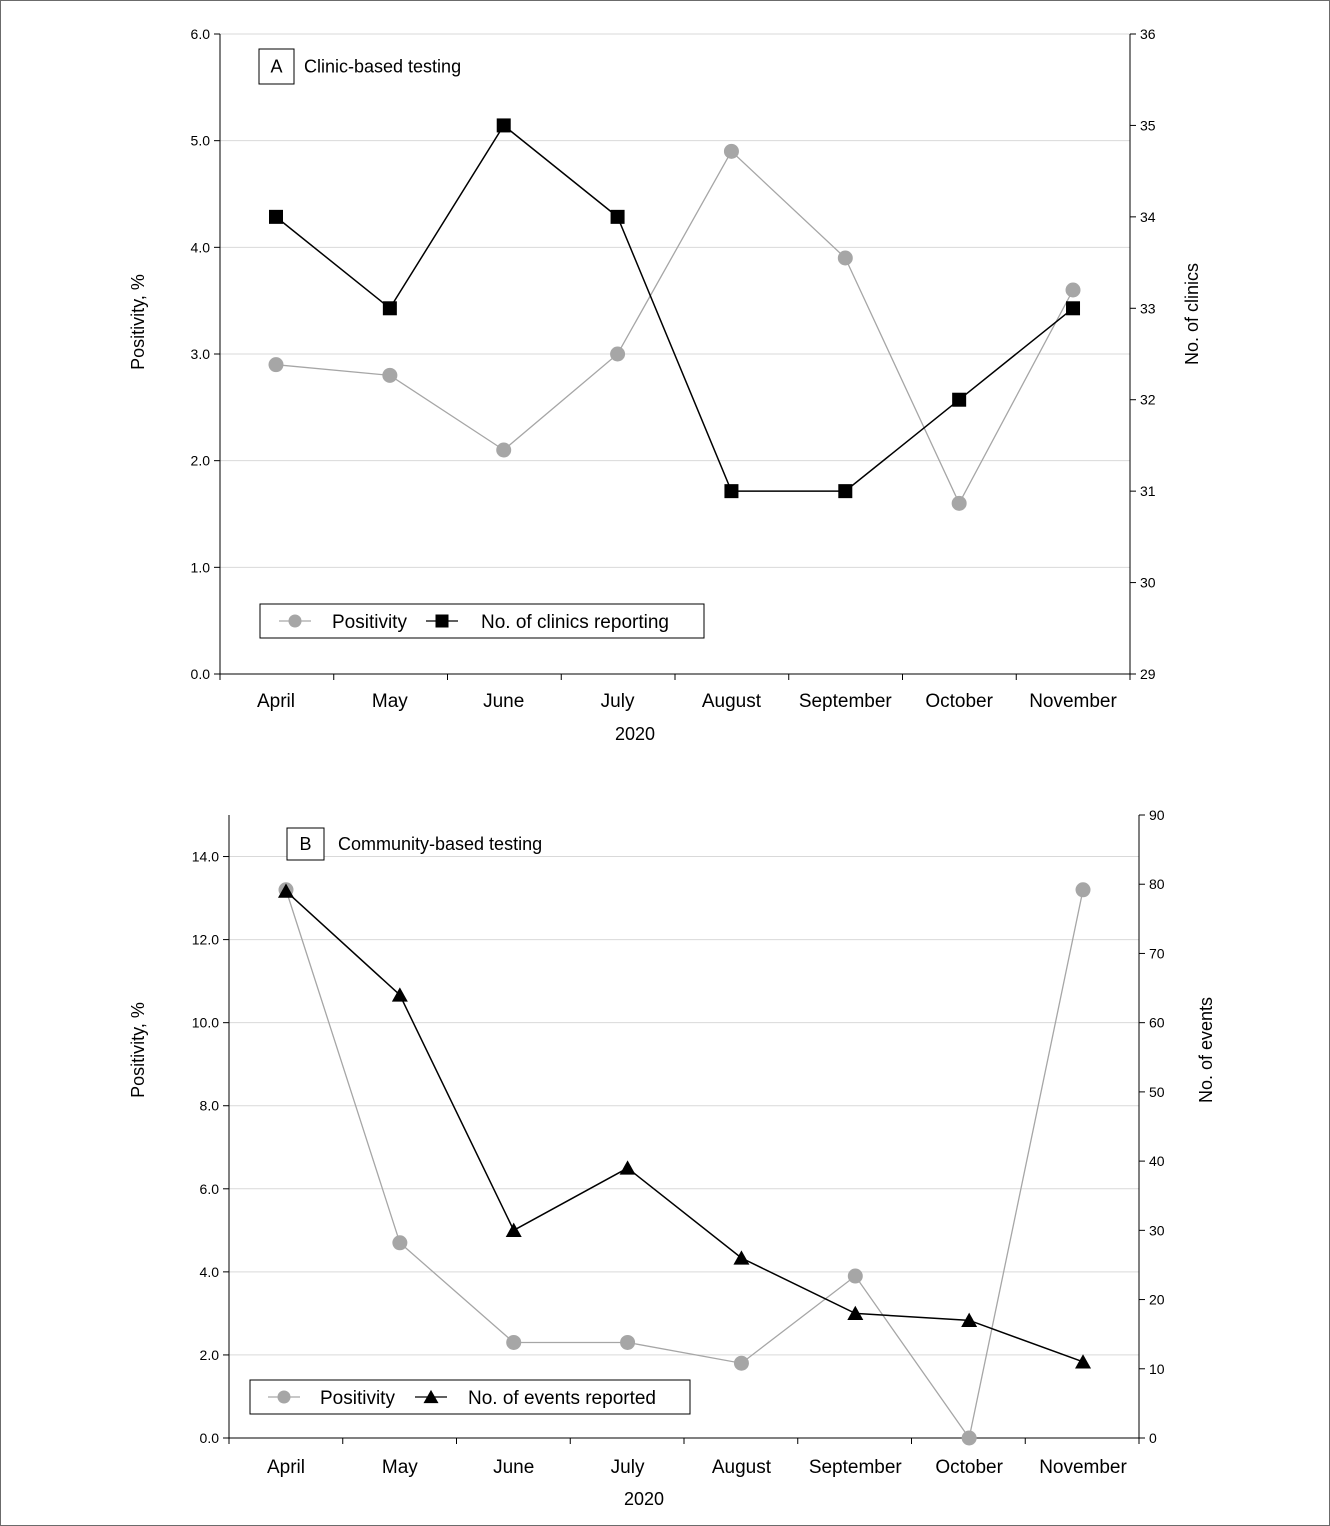 This screenshot has height=1526, width=1330. Describe the element at coordinates (1153, 1438) in the screenshot. I see `panel-b-right-tick-label: 0` at that location.